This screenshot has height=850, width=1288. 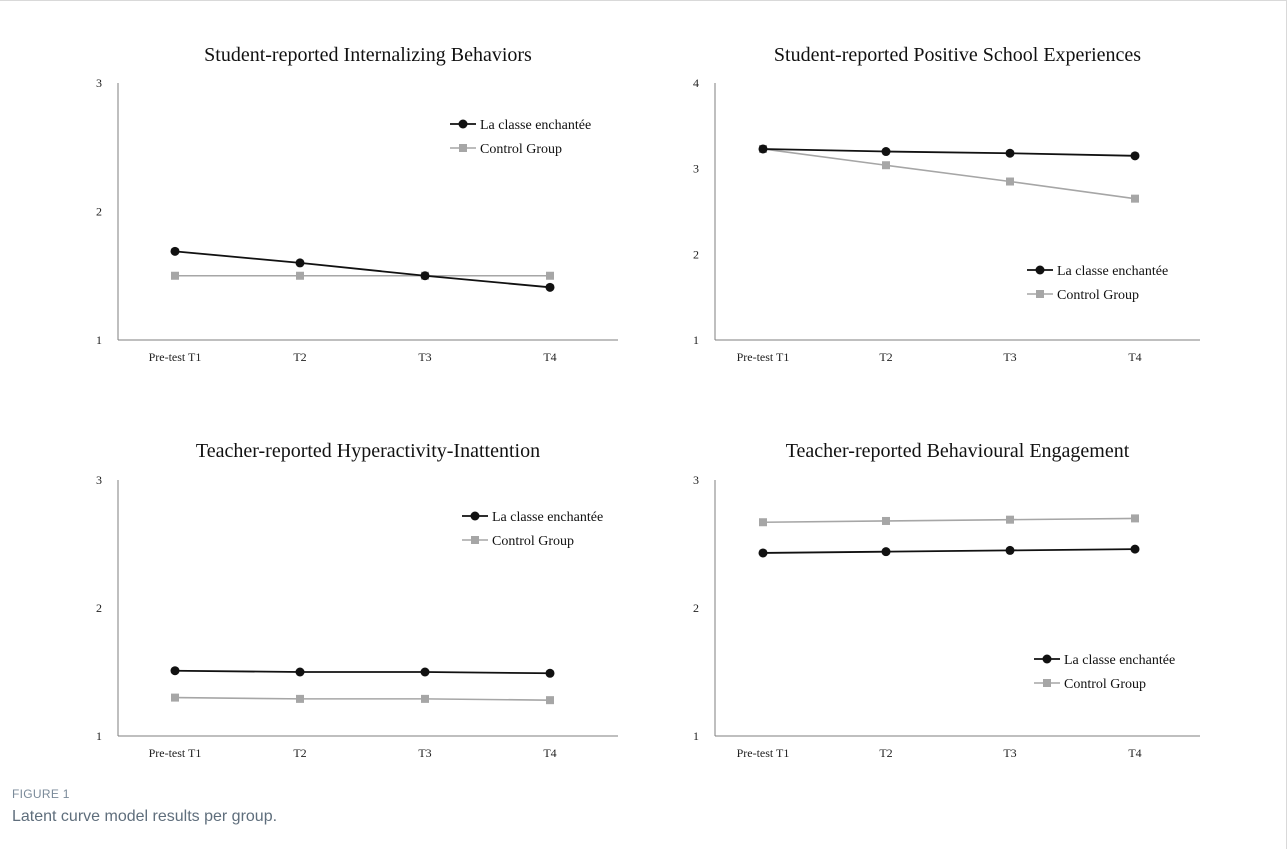 I want to click on y-tick-label: 4, so click(x=696, y=83).